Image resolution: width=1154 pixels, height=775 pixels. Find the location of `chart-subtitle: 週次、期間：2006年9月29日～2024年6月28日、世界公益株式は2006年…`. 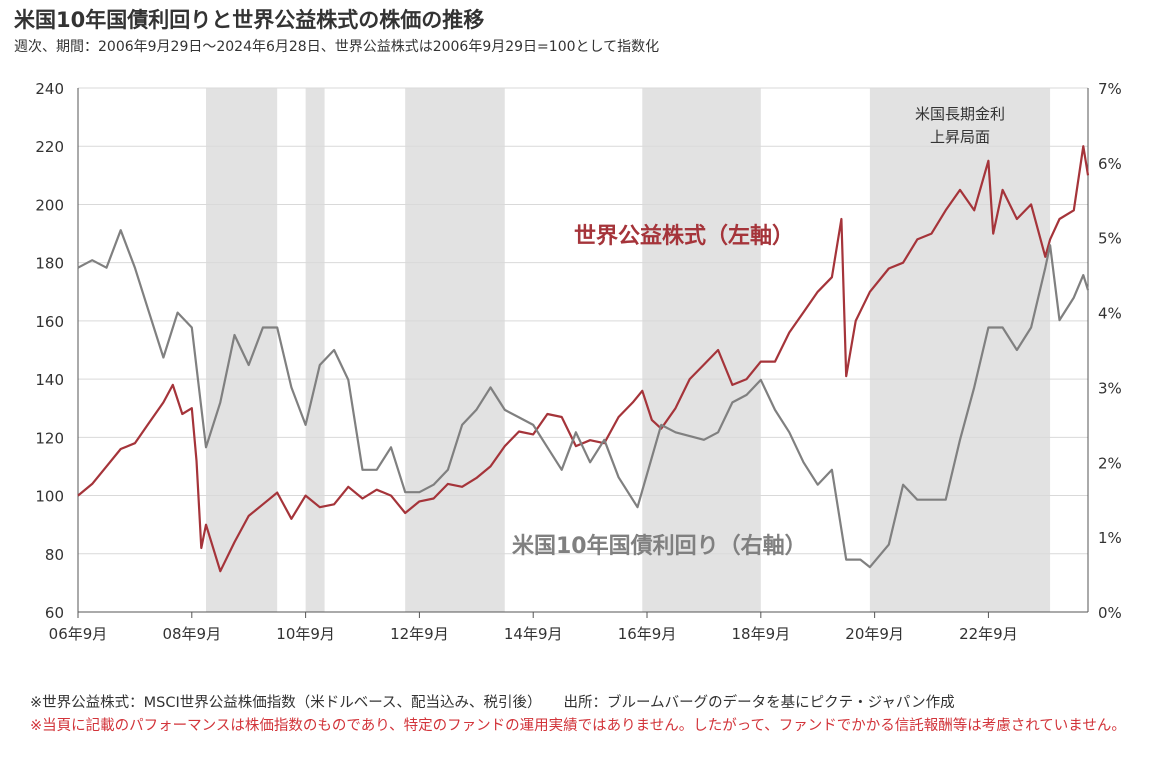

chart-subtitle: 週次、期間：2006年9月29日～2024年6月28日、世界公益株式は2006年… is located at coordinates (337, 47).